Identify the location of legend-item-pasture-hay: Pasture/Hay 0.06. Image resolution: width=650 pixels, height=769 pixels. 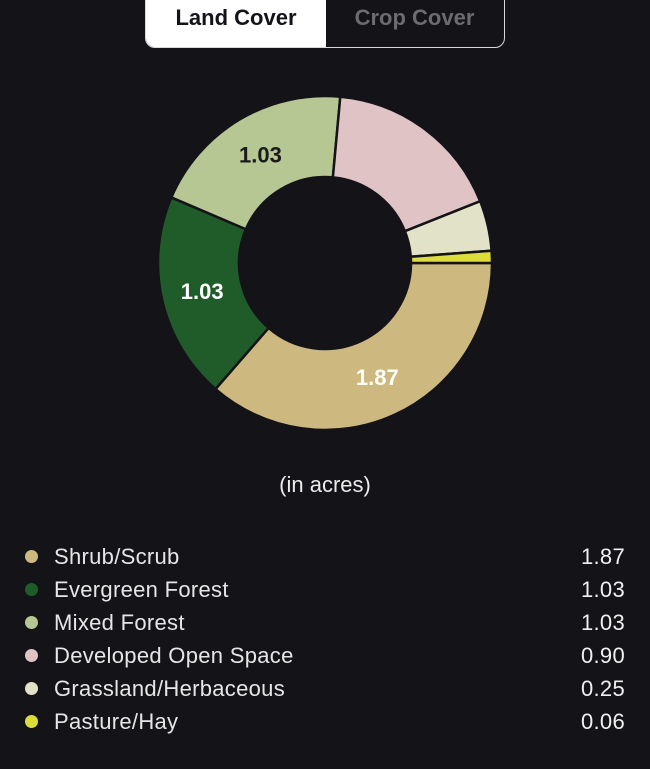
(325, 721).